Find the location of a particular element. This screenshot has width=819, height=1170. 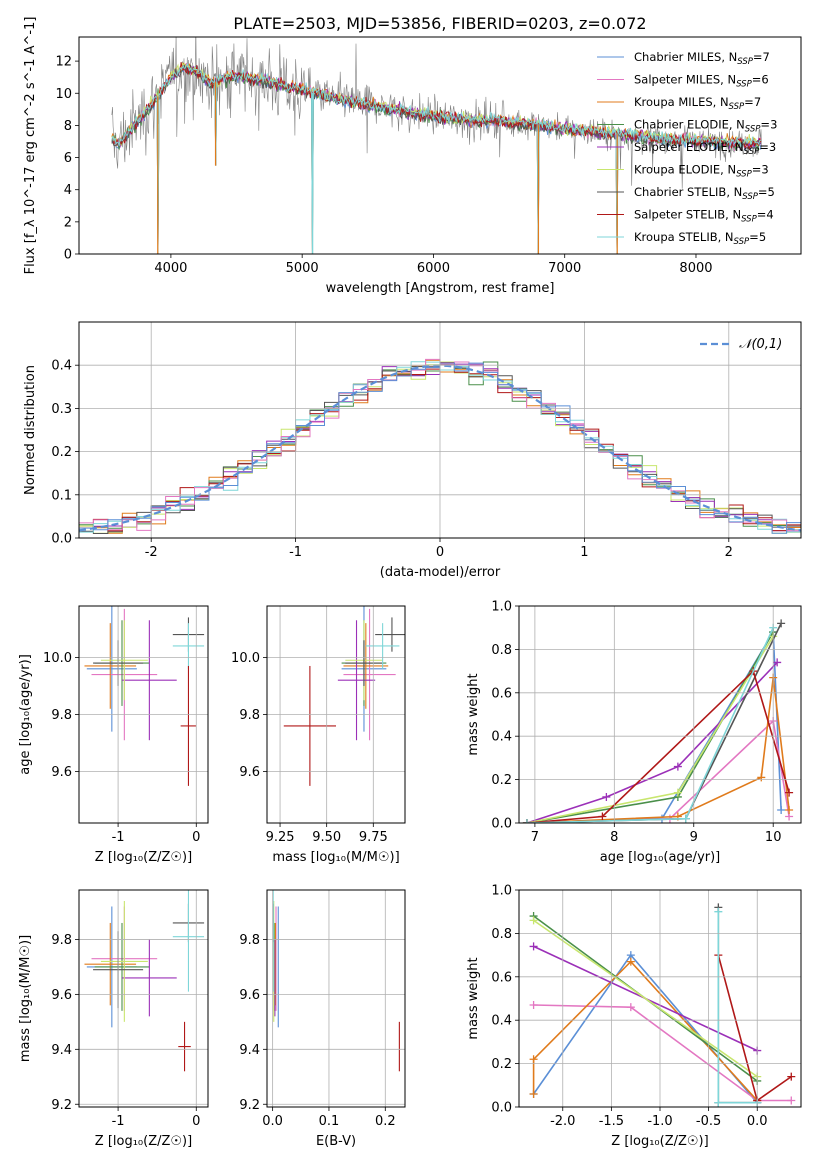

x-tick-label: 7000 is located at coordinates (564, 268).